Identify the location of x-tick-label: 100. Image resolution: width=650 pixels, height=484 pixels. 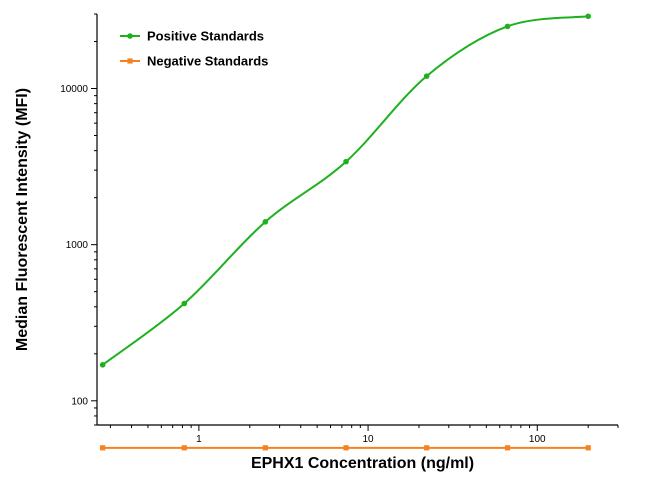
(537, 439).